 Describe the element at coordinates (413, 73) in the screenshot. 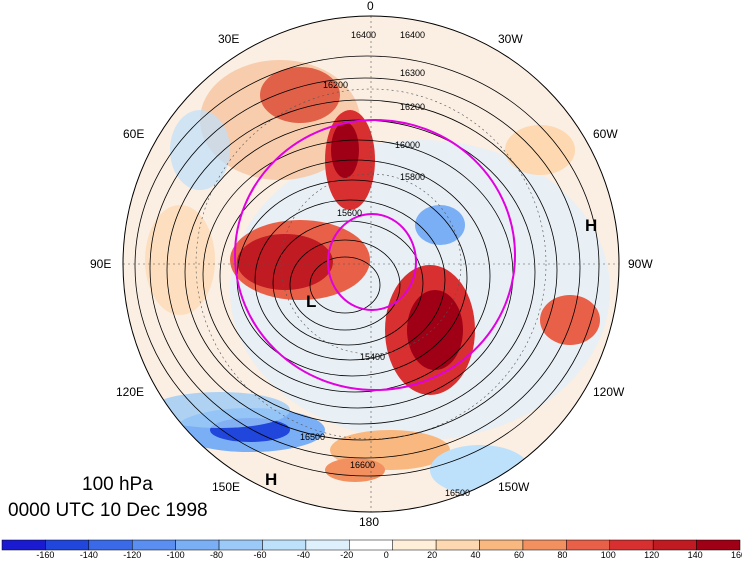

I see `contour-label: 16300` at that location.